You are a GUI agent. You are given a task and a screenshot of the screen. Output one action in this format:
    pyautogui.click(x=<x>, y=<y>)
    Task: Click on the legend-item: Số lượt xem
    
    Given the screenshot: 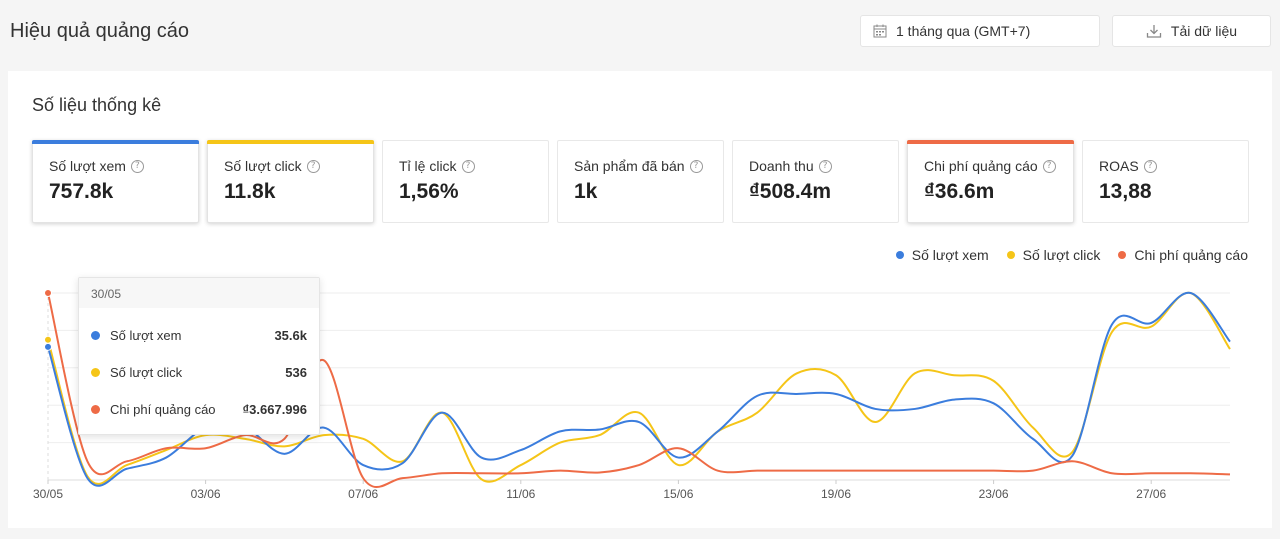 What is the action you would take?
    pyautogui.click(x=942, y=255)
    